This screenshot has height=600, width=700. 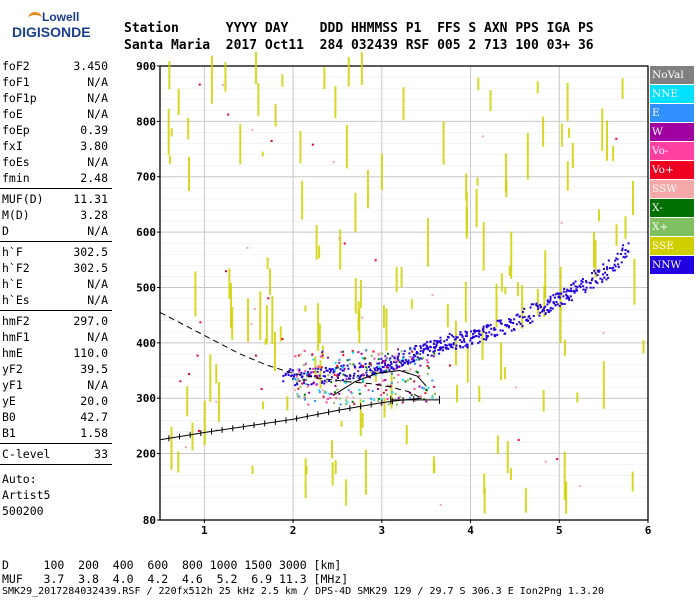 I want to click on legend-item: W, so click(x=672, y=132).